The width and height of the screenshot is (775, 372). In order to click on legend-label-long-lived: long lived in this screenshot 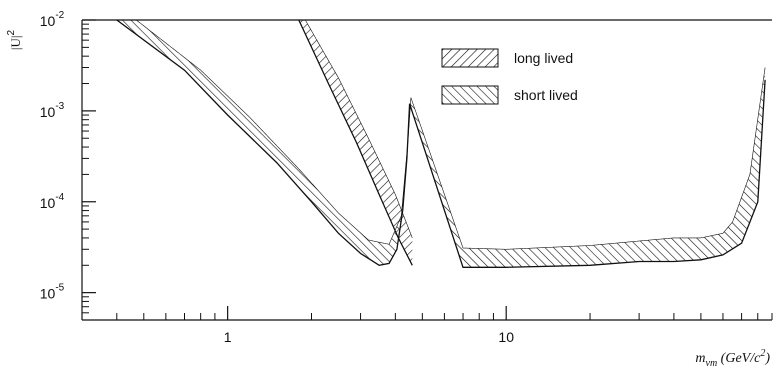, I will do `click(543, 58)`.